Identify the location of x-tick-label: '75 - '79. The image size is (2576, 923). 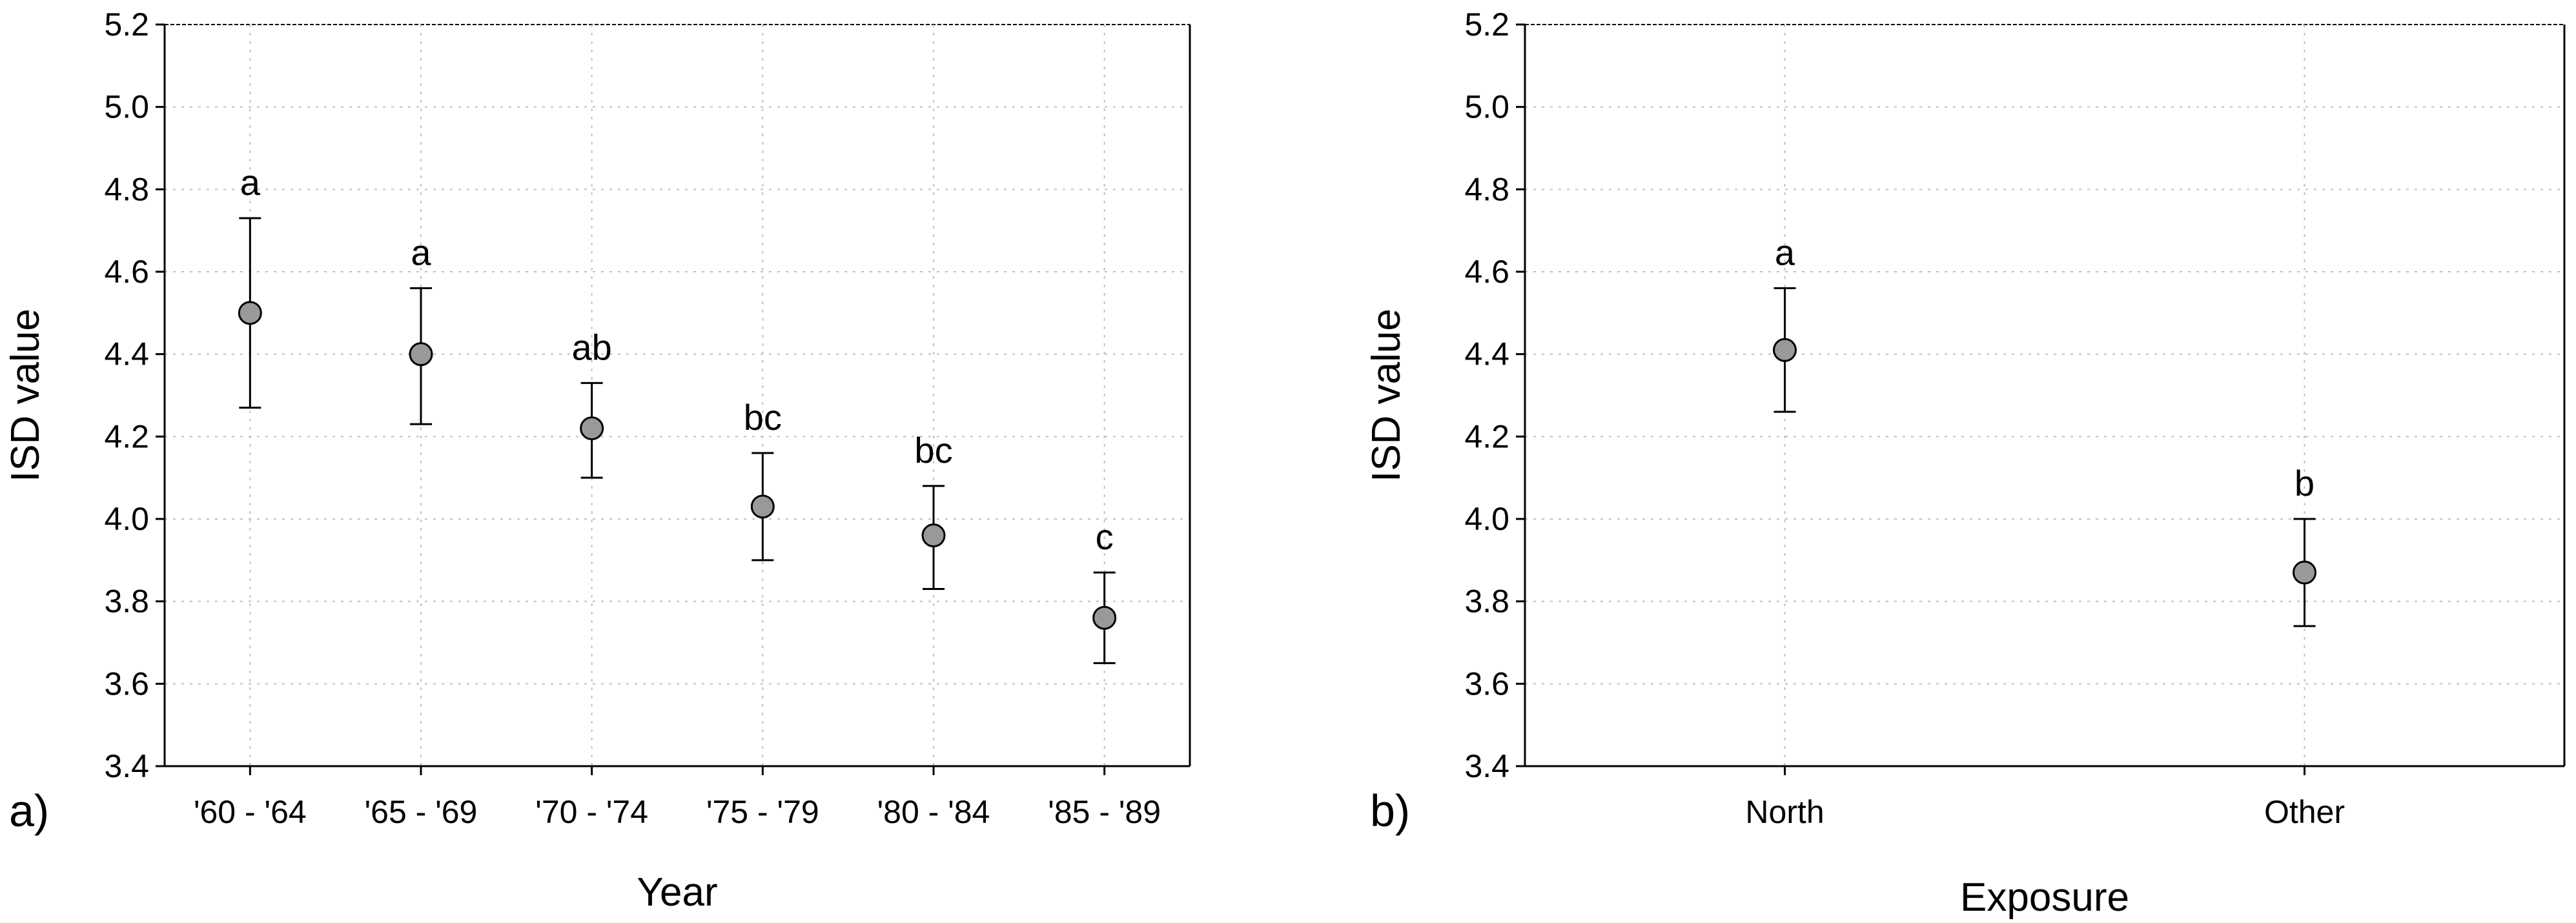
(763, 812).